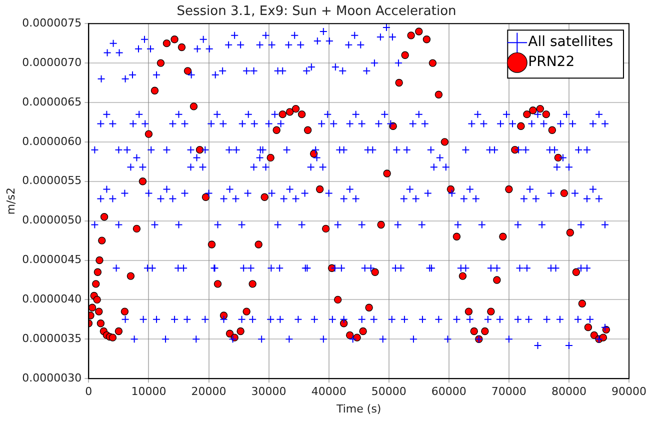 The image size is (653, 421). What do you see at coordinates (52, 141) in the screenshot?
I see `y-tick-label: 0.0000060` at bounding box center [52, 141].